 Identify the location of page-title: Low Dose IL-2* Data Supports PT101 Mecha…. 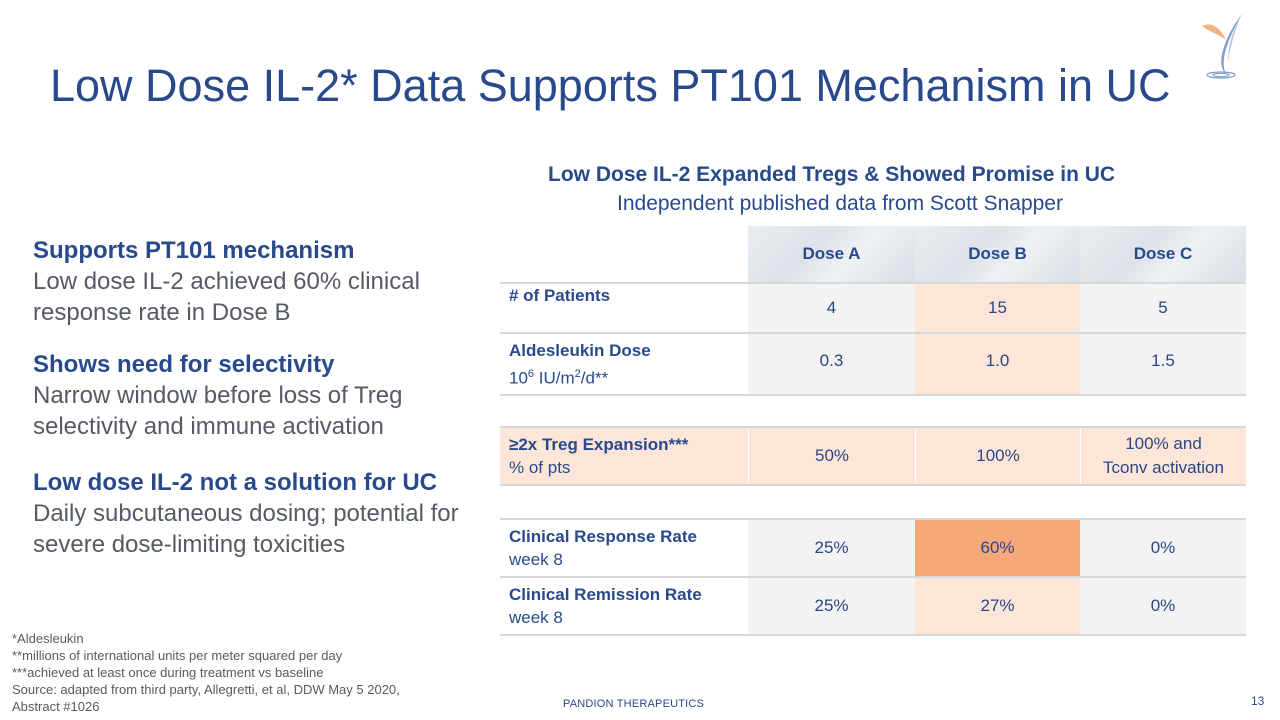
(610, 85).